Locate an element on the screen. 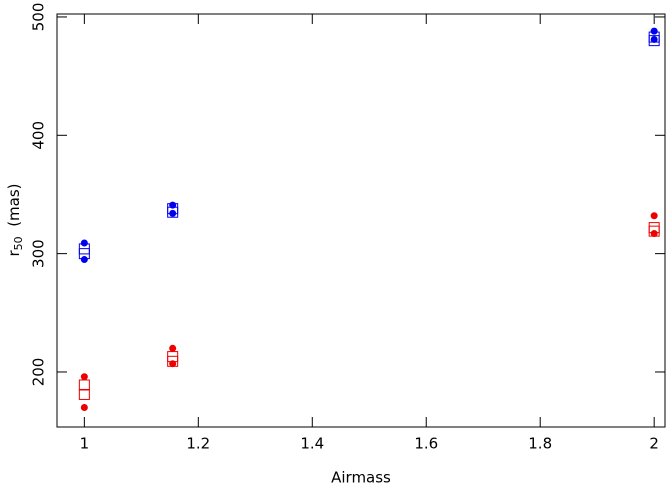 This screenshot has width=667, height=487. x-tick-label: 1.4 is located at coordinates (312, 444).